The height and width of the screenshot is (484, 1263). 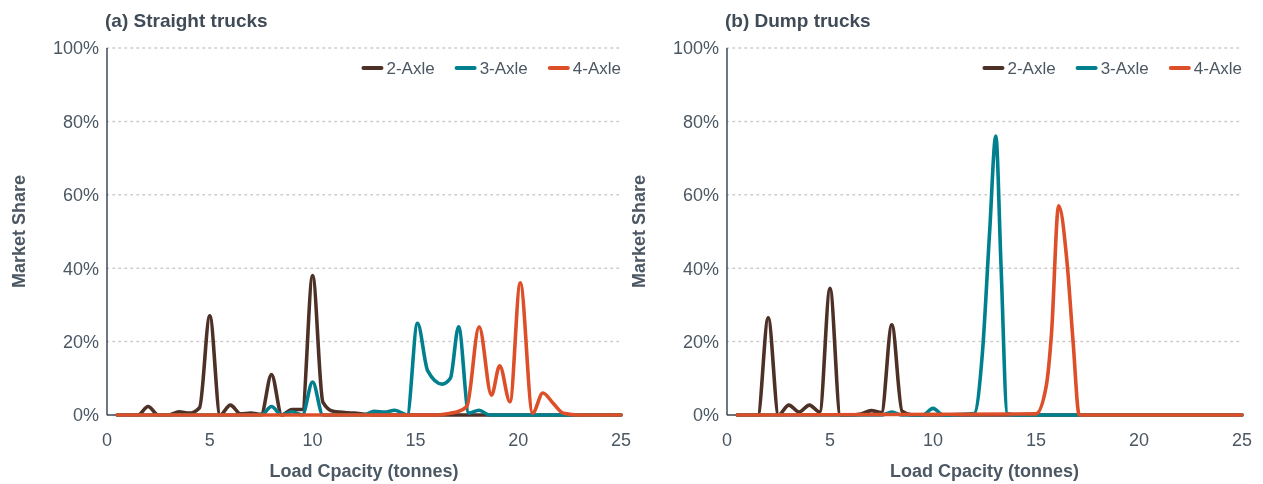 I want to click on chart-title: (a) Straight trucks, so click(x=186, y=20).